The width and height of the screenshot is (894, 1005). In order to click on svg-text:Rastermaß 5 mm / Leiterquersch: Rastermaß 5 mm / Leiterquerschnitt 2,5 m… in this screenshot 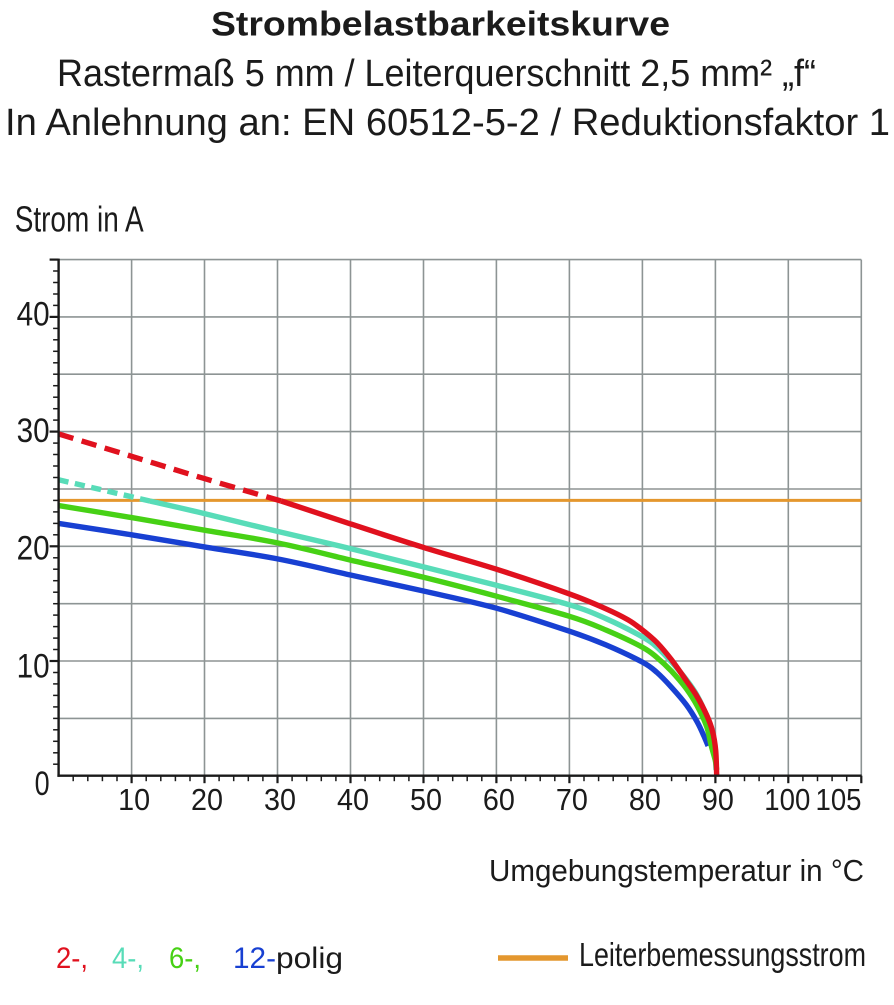, I will do `click(436, 74)`.